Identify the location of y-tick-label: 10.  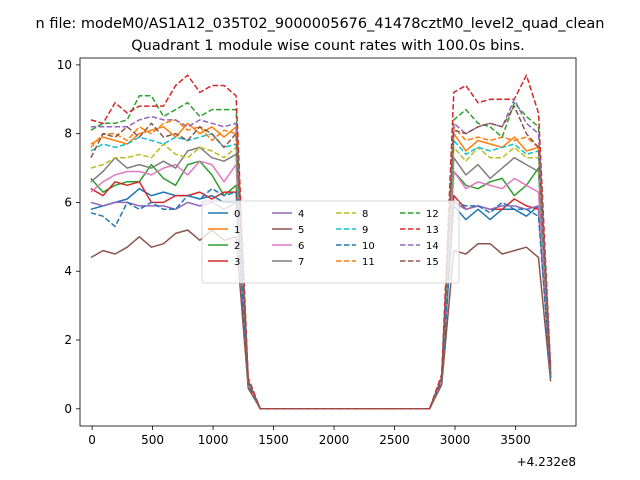
(64, 65).